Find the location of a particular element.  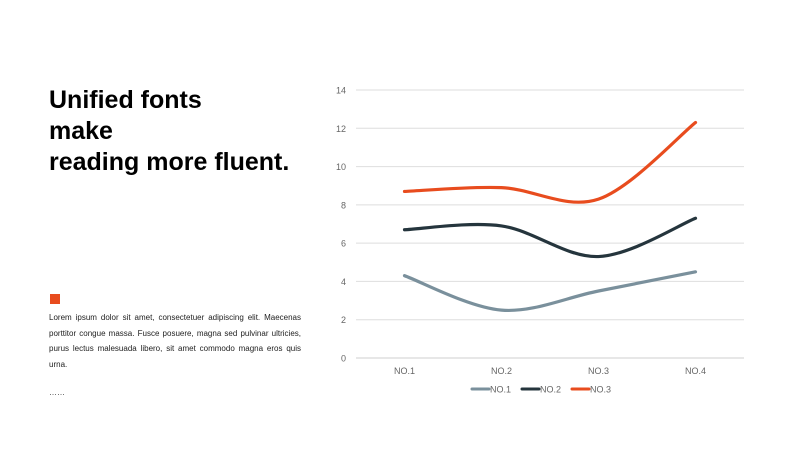

y-tick-label: 10 is located at coordinates (341, 167).